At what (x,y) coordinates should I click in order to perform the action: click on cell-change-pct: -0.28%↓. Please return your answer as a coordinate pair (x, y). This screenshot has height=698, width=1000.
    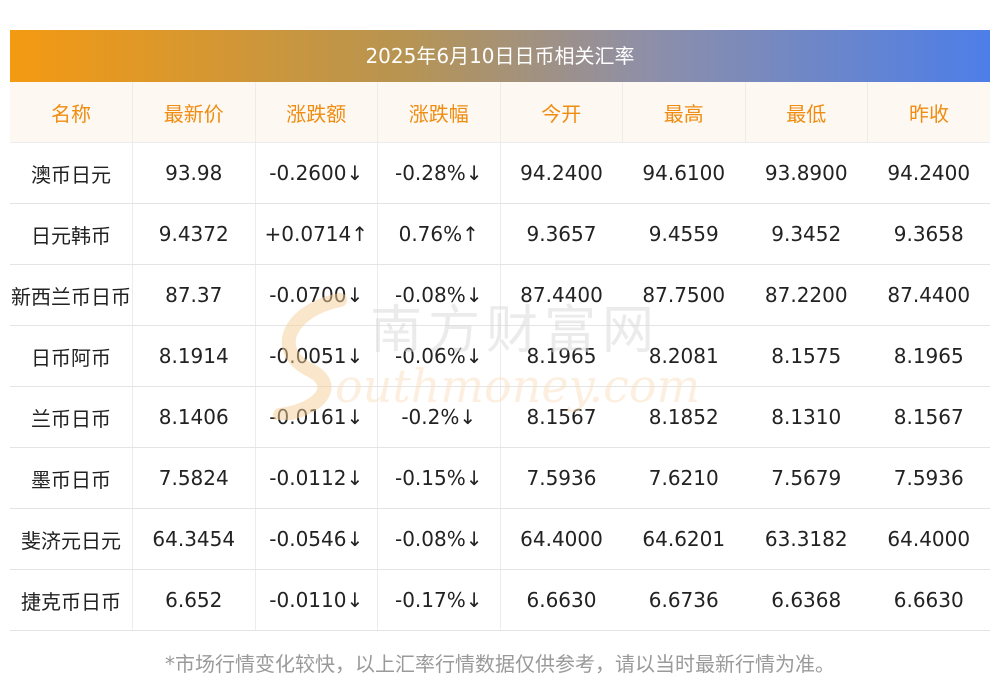
    Looking at the image, I should click on (439, 173).